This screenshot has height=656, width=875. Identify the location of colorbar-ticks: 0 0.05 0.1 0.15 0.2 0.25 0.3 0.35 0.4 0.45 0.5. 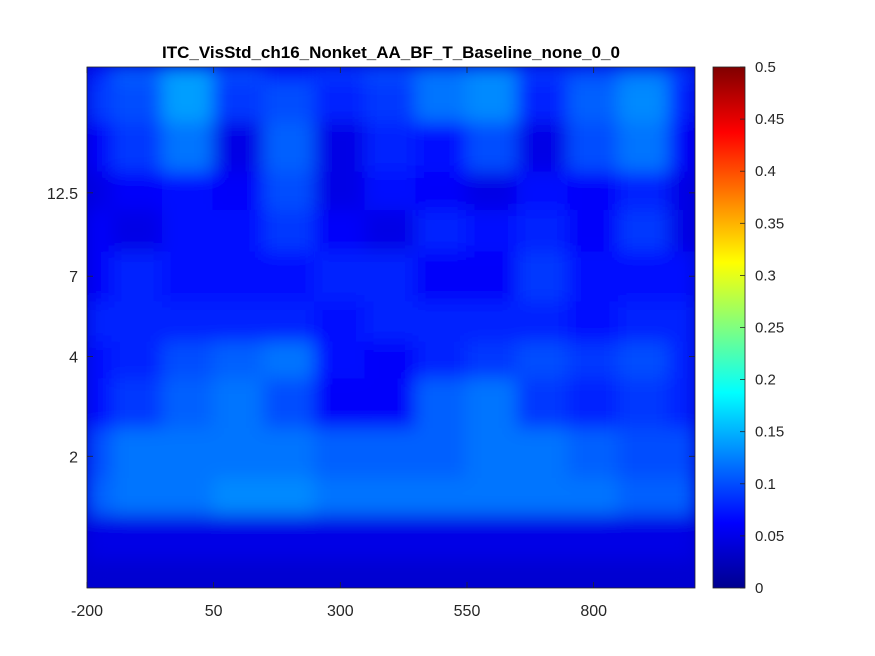
(762, 328).